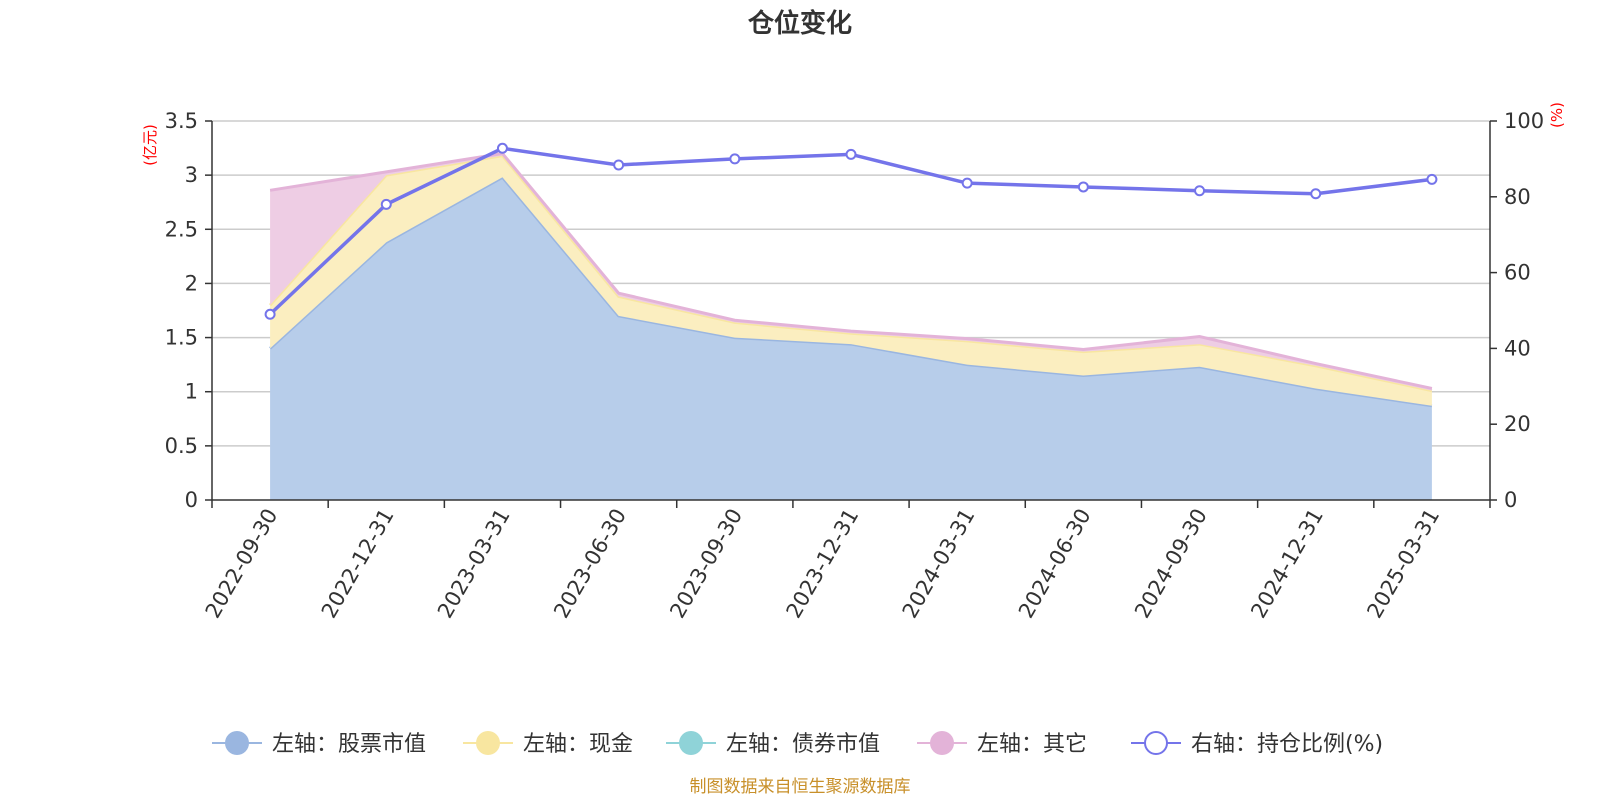 This screenshot has width=1600, height=800. I want to click on left-axis-tick-label: 1, so click(191, 392).